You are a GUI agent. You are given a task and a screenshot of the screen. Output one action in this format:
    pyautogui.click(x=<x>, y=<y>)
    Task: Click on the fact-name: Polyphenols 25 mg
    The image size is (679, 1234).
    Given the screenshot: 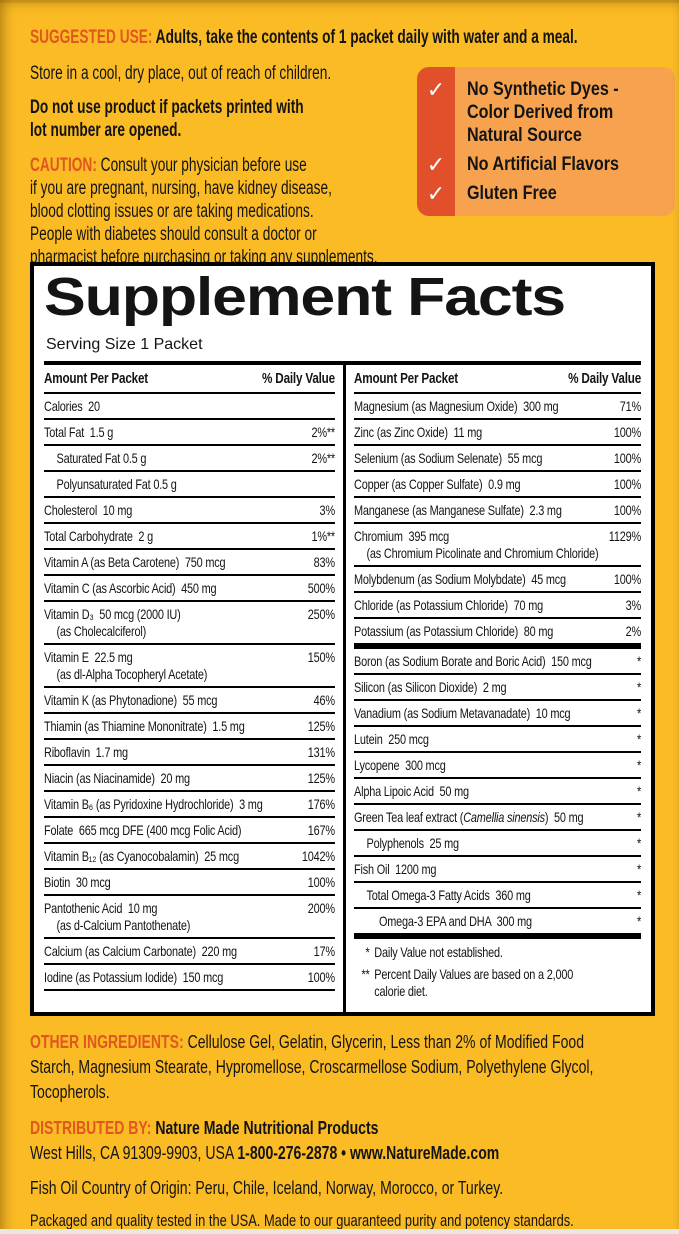 What is the action you would take?
    pyautogui.click(x=412, y=842)
    